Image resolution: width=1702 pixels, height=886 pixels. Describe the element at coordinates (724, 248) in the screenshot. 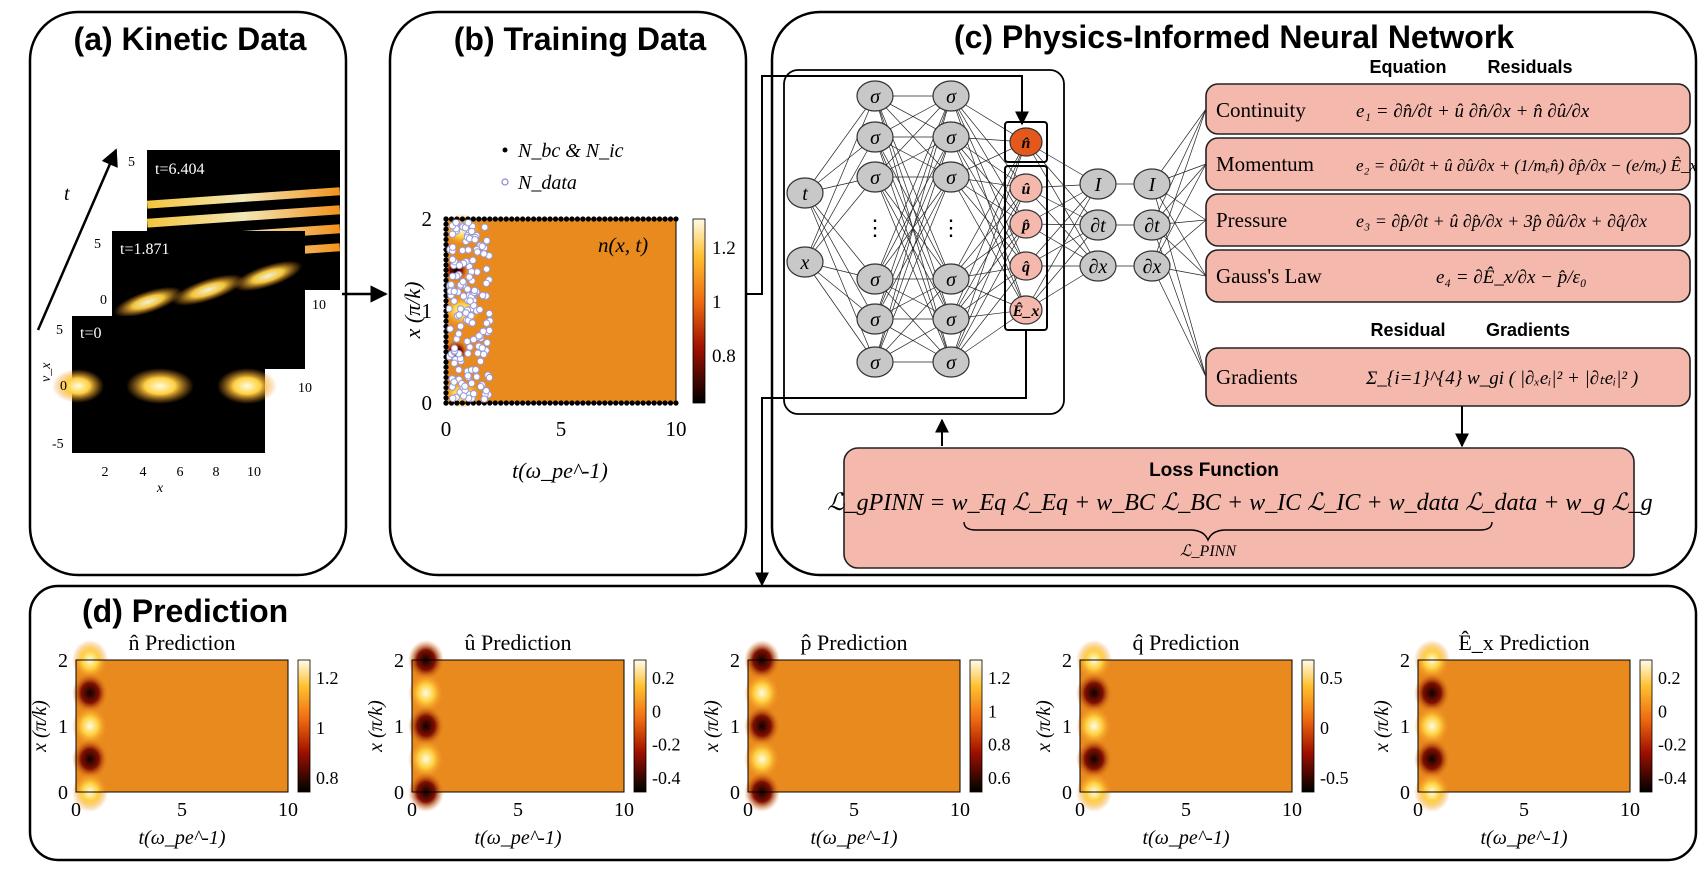

I see `cbar-tick: 1.2` at that location.